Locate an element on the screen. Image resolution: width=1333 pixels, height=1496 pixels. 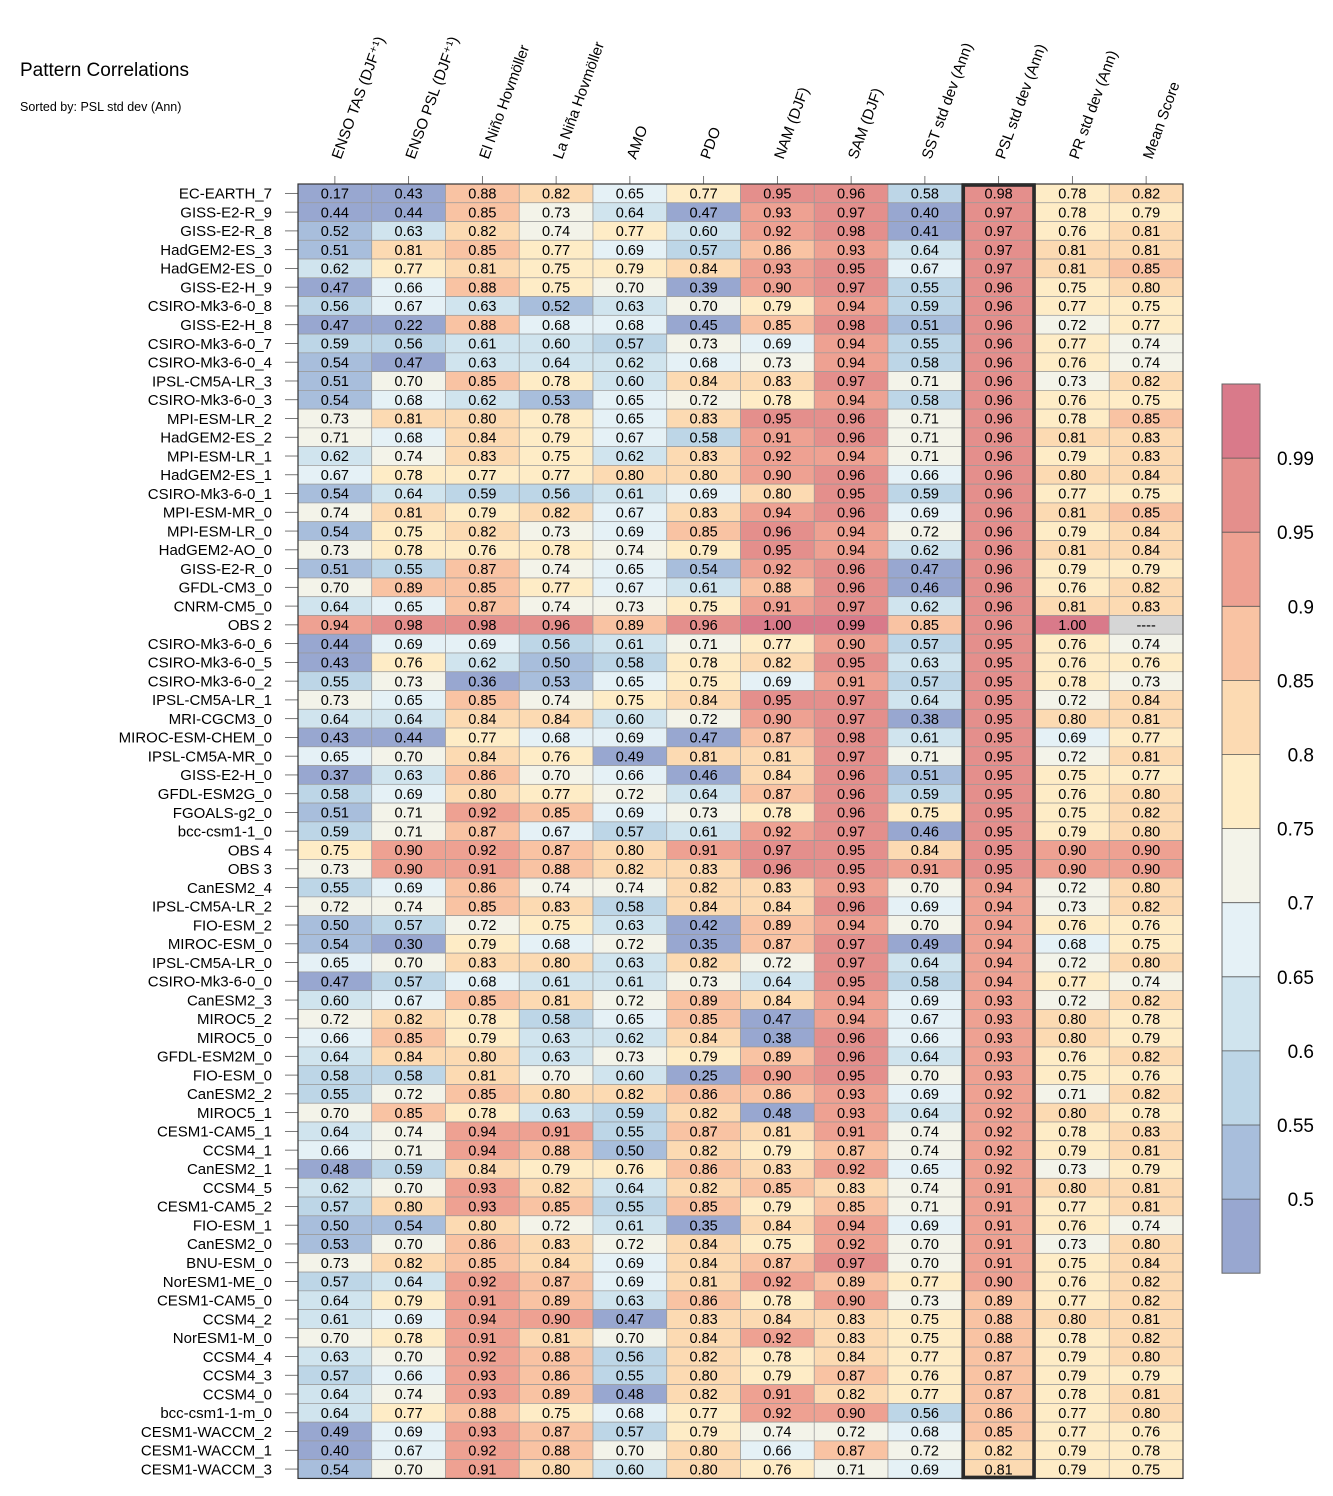
colorbar-tick-label: 0.75 is located at coordinates (1295, 830).